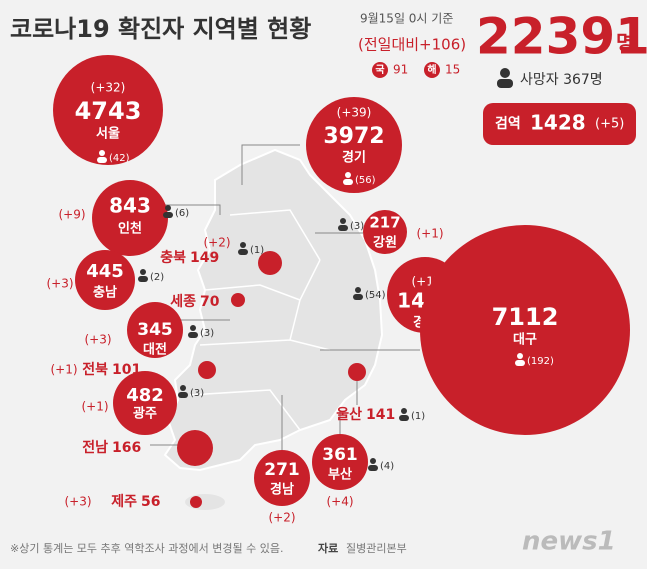 The width and height of the screenshot is (647, 569). I want to click on quarantine-change: (+5), so click(609, 124).